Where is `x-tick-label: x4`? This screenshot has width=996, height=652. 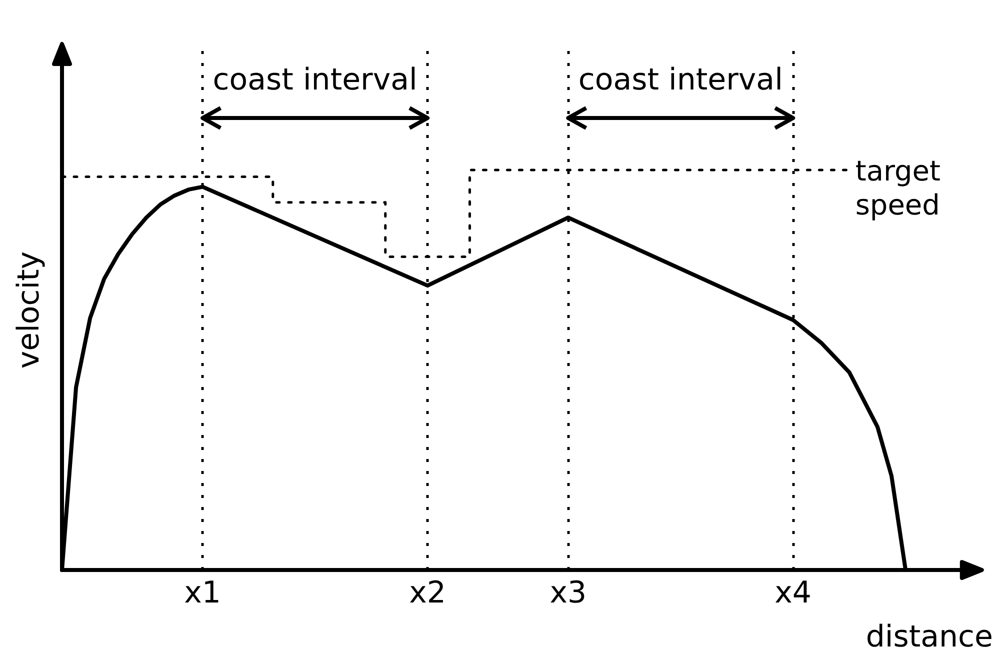 x-tick-label: x4 is located at coordinates (793, 593).